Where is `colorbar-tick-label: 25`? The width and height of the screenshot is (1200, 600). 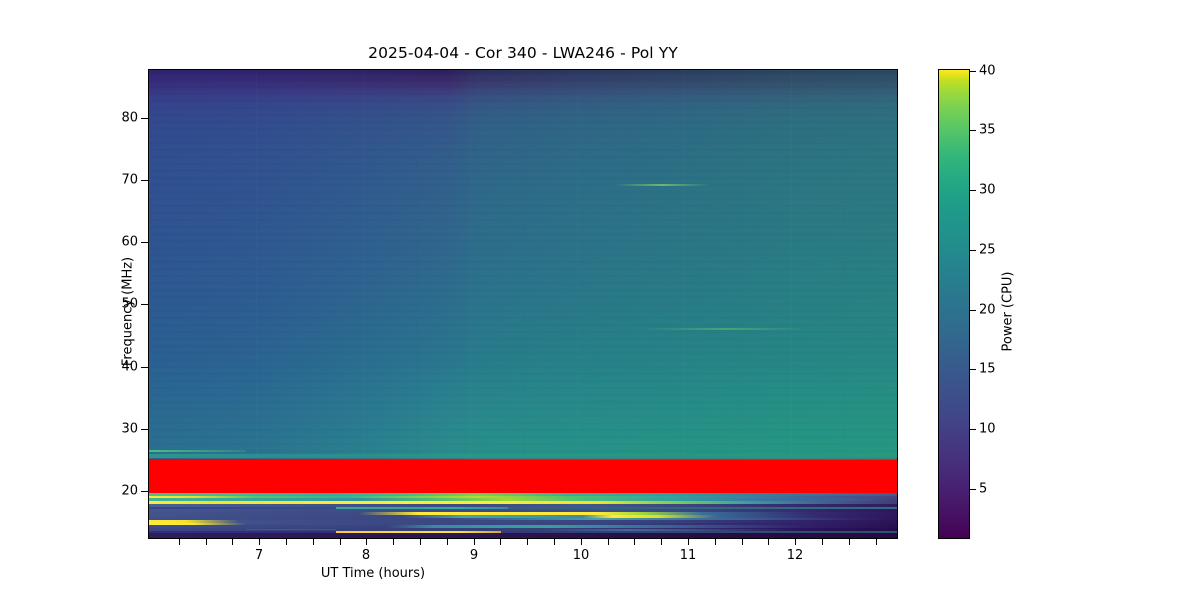 colorbar-tick-label: 25 is located at coordinates (987, 250).